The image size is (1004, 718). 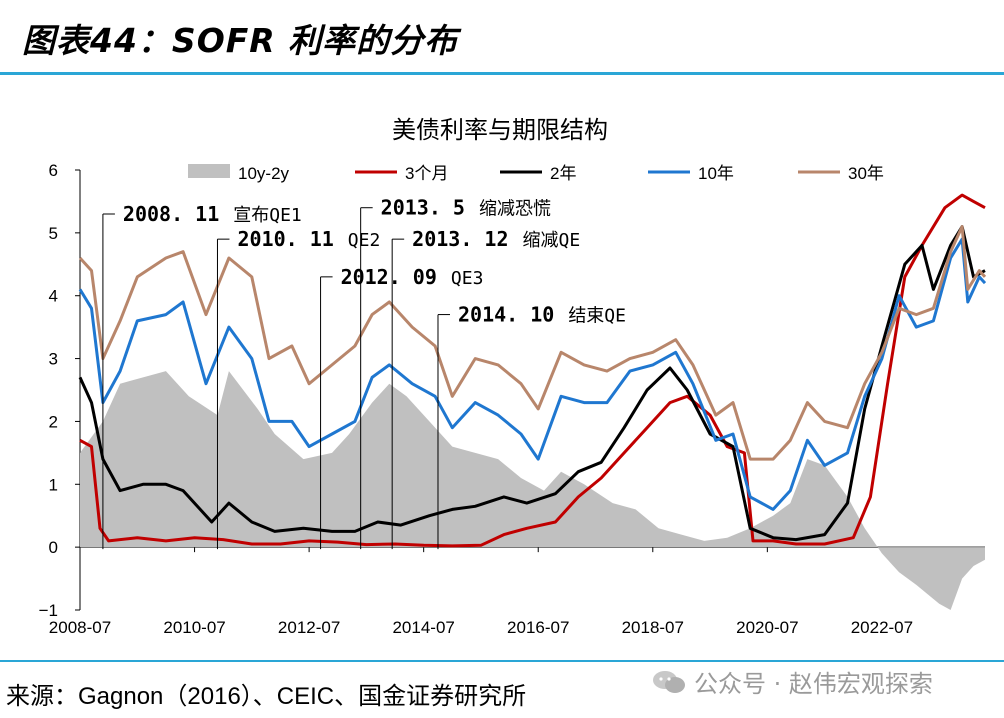 What do you see at coordinates (53, 296) in the screenshot?
I see `y-tick-label: 4` at bounding box center [53, 296].